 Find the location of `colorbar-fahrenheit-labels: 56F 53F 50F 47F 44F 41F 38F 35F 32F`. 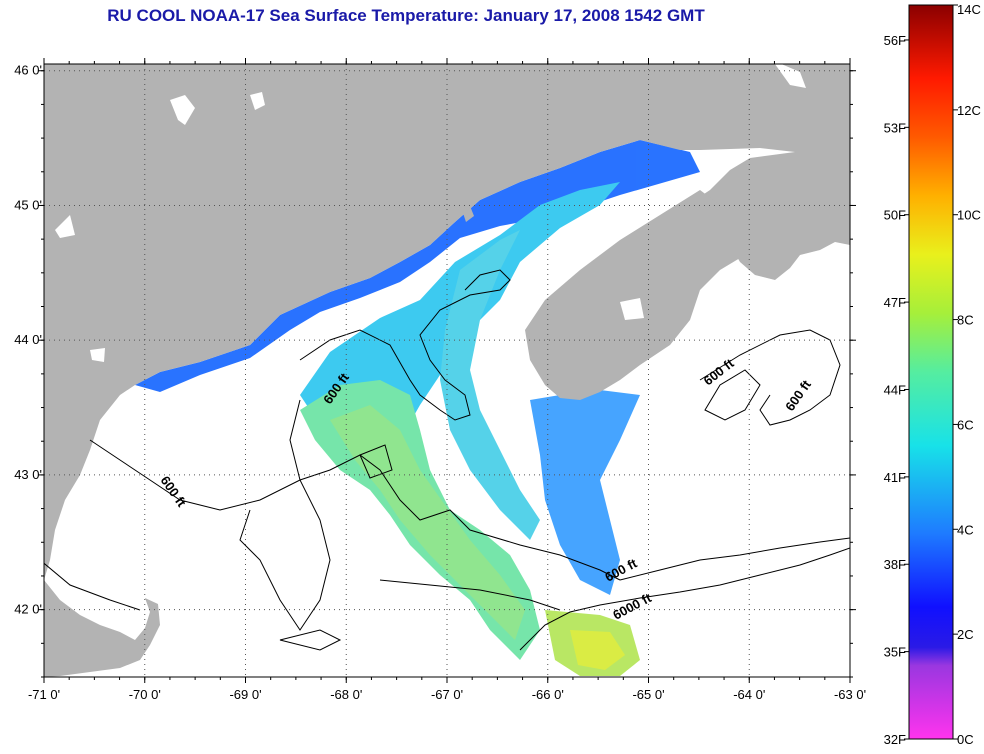

colorbar-fahrenheit-labels: 56F 53F 50F 47F 44F 41F 38F 35F 32F is located at coordinates (896, 390).